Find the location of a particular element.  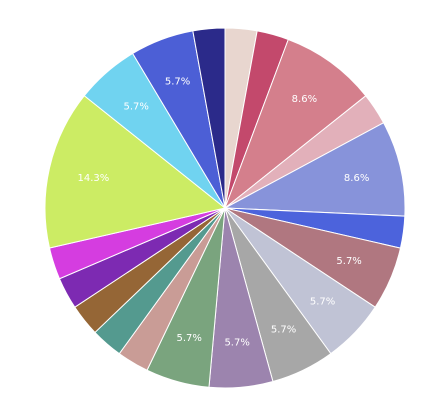

pie-slice-label-5: 8.6% is located at coordinates (356, 178).